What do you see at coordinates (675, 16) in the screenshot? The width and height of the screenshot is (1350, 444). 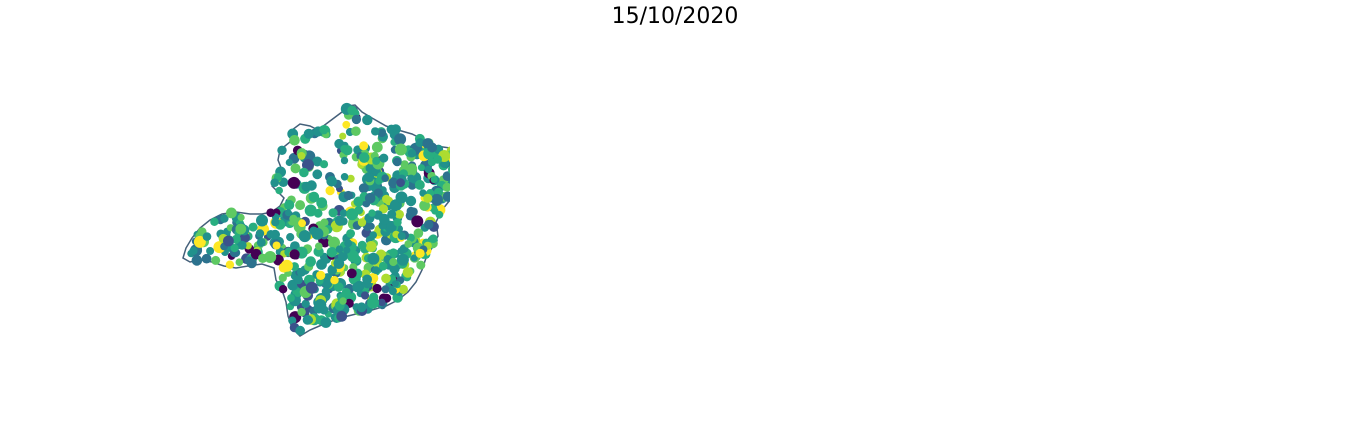 I see `figure-title: 15/10/2020` at bounding box center [675, 16].